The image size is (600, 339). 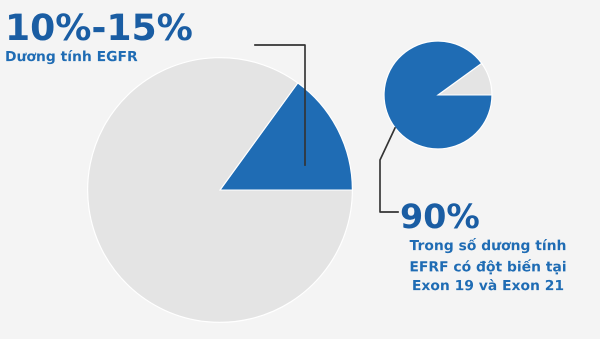 What do you see at coordinates (438, 95) in the screenshot?
I see `pie-slice` at bounding box center [438, 95].